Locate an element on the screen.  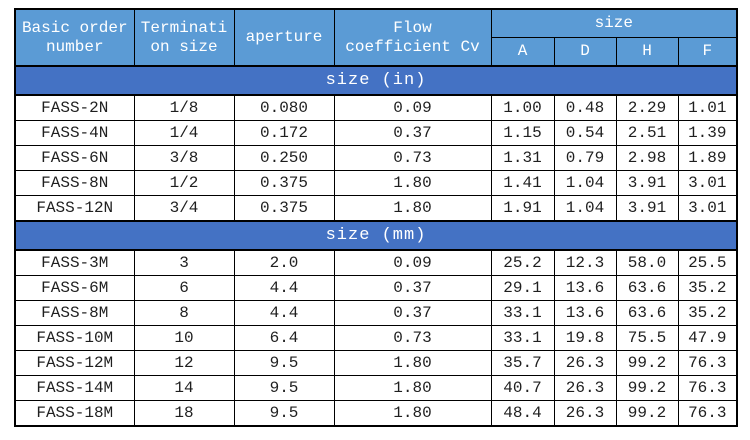
header-col-h: H is located at coordinates (647, 52).